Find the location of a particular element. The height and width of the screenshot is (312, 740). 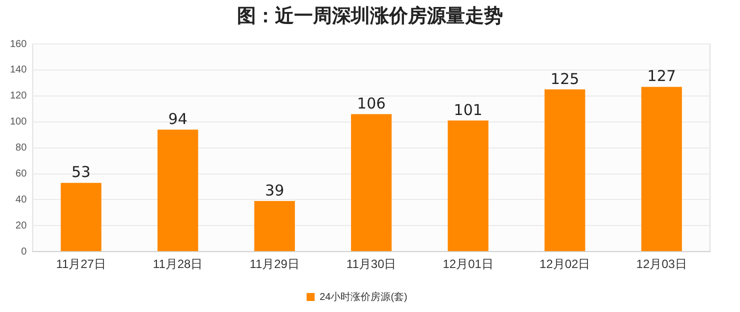

data-label: 125 is located at coordinates (565, 79).